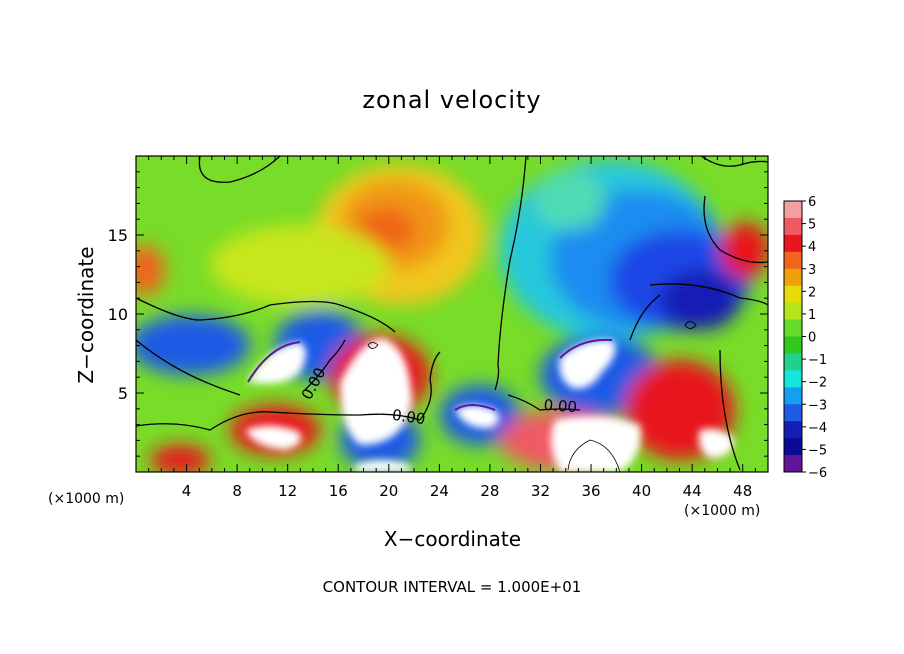 This screenshot has height=654, width=904. I want to click on x-tick-label: 40, so click(641, 491).